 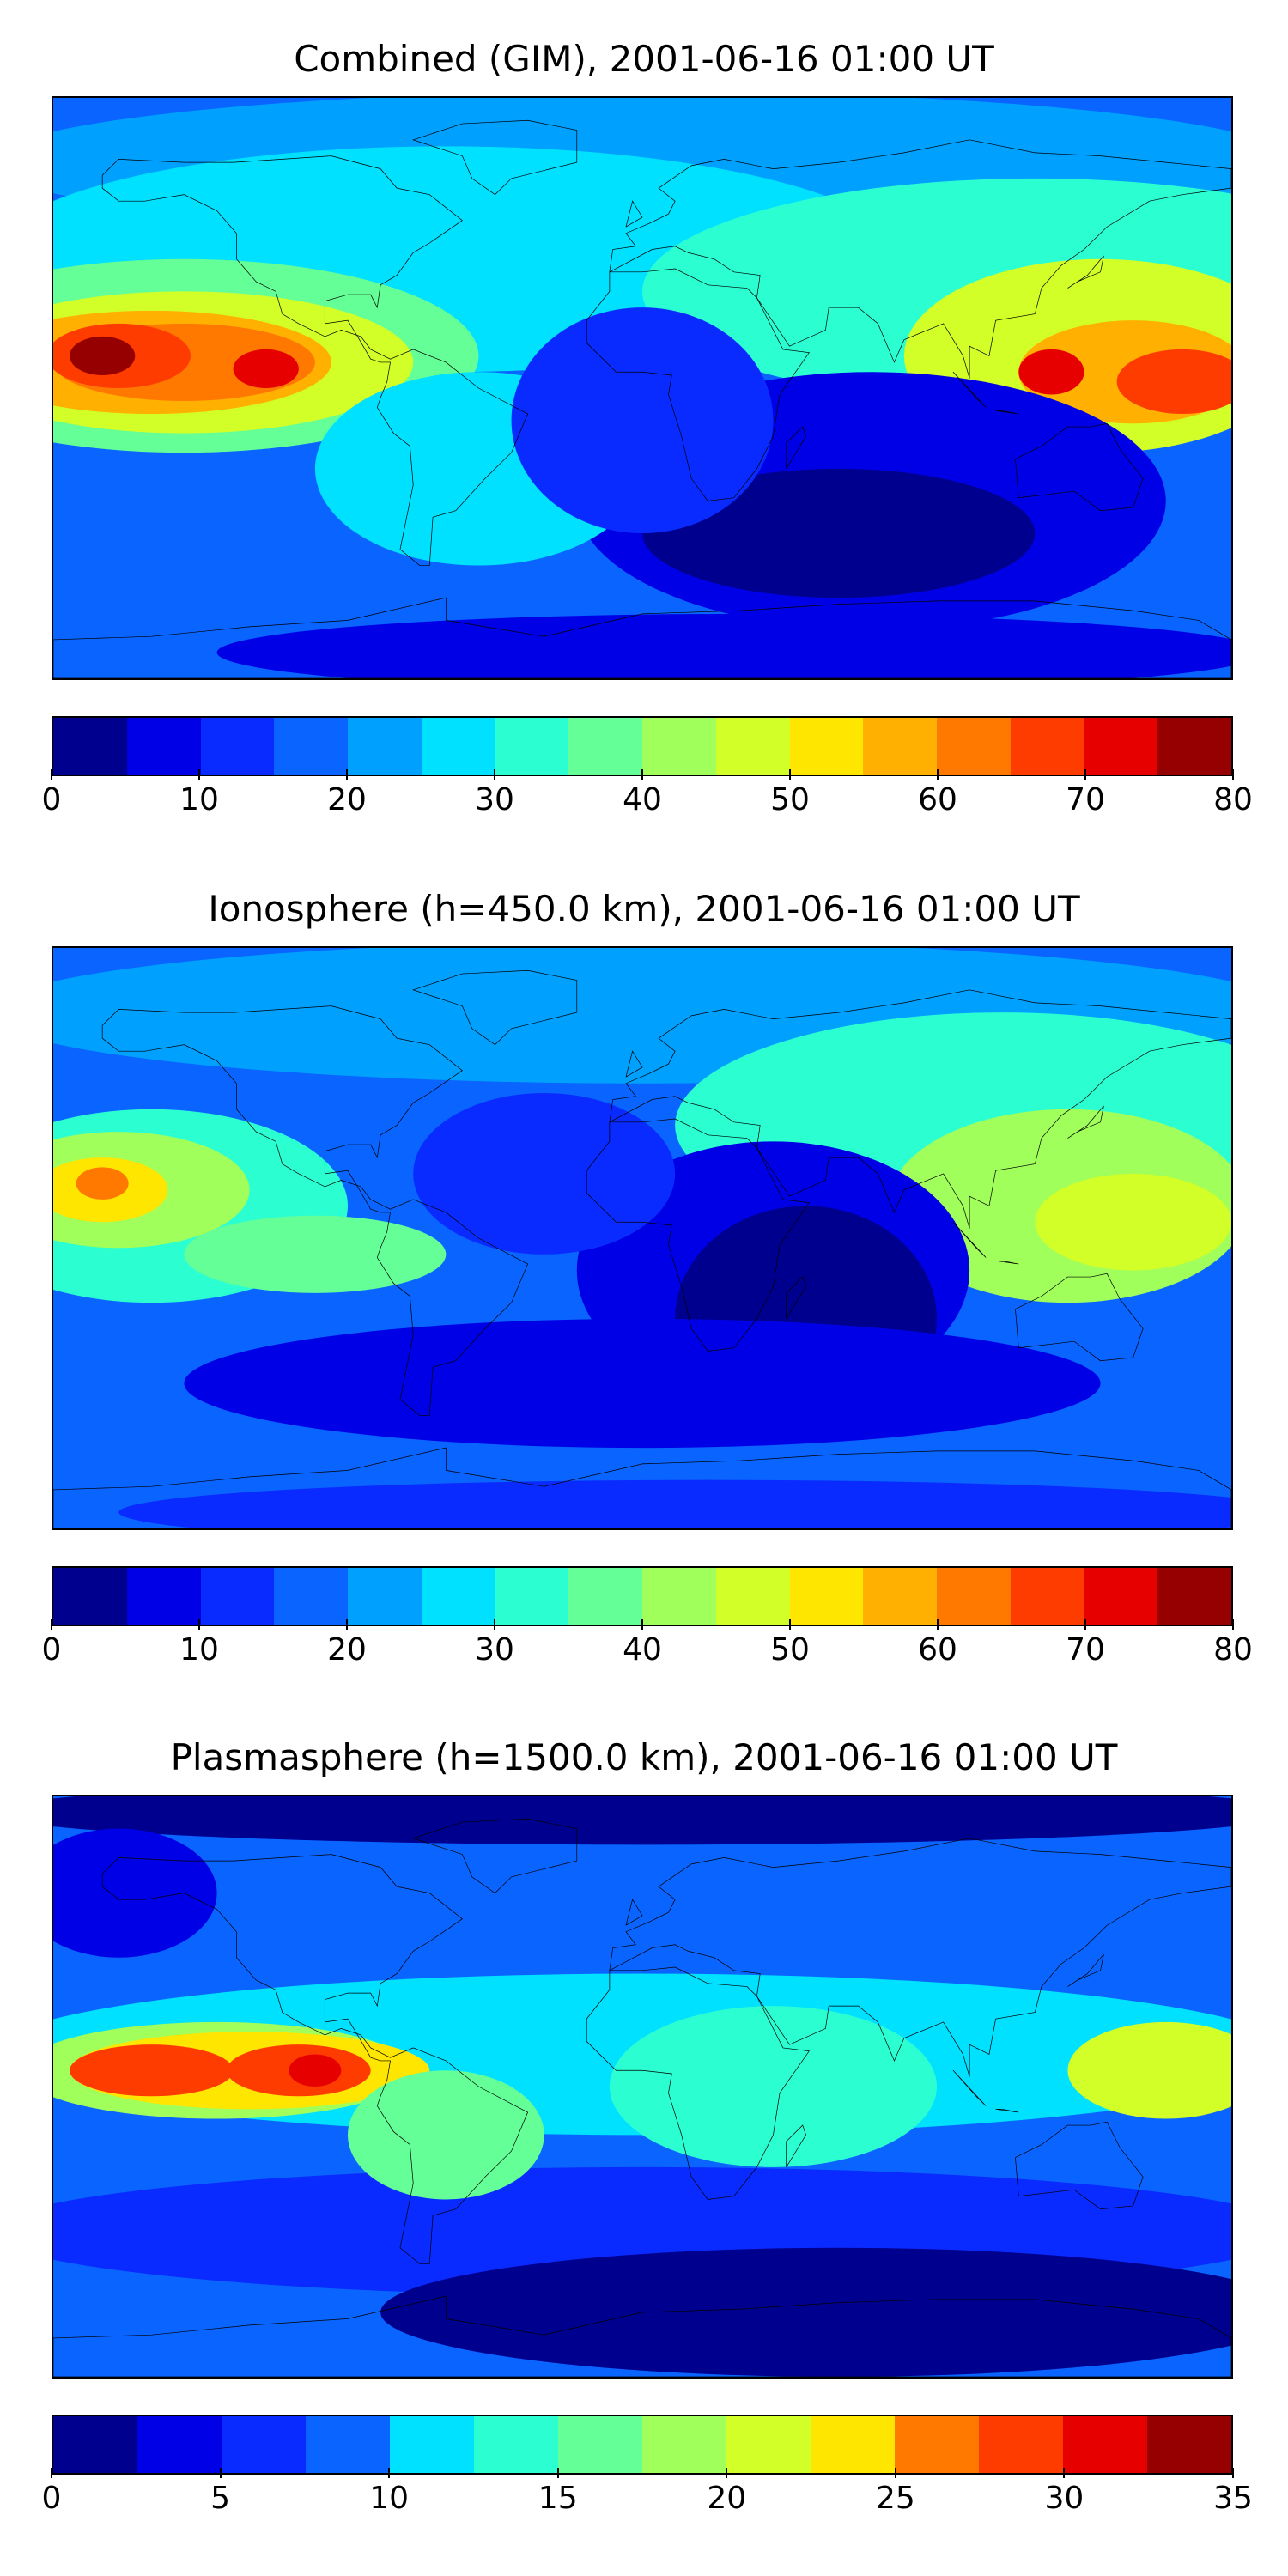 I want to click on panel-1-colorbar-ticks: 0 10 20 30 40 50 60 70 80, so click(x=647, y=797).